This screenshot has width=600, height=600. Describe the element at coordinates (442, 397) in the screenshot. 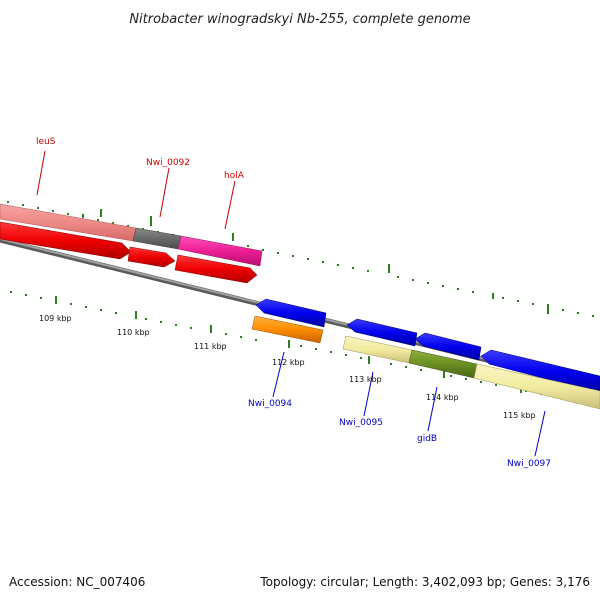

I see `scale-label-114: 114 kbp` at that location.